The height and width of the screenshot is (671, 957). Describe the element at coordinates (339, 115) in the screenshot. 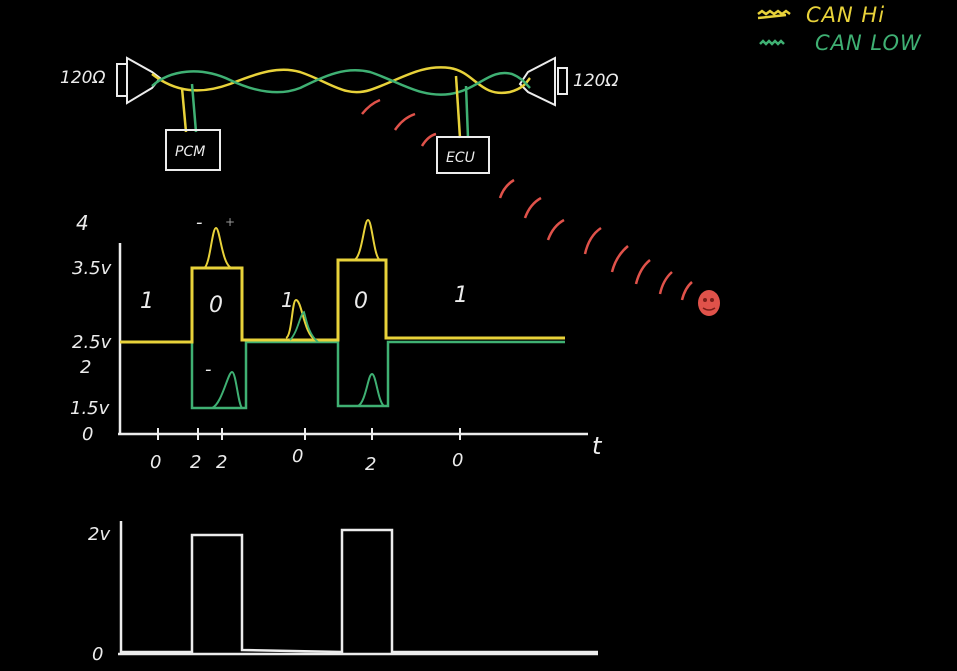

I see `can-bus-diagram: 120Ω 120Ω PCM ECU` at that location.